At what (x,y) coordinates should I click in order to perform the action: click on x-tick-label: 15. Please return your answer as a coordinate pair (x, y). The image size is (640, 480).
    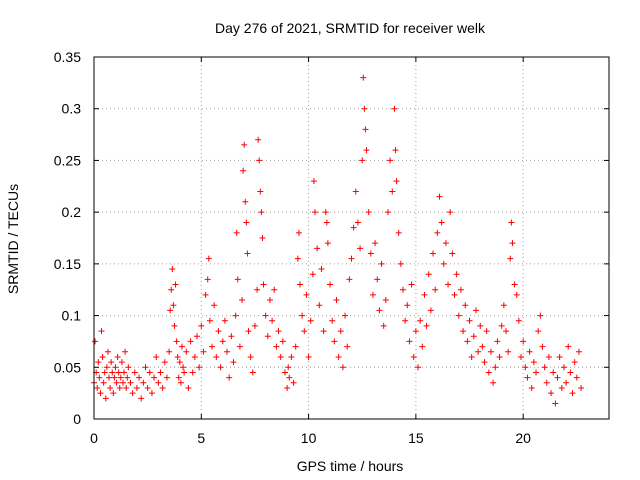
    Looking at the image, I should click on (416, 438).